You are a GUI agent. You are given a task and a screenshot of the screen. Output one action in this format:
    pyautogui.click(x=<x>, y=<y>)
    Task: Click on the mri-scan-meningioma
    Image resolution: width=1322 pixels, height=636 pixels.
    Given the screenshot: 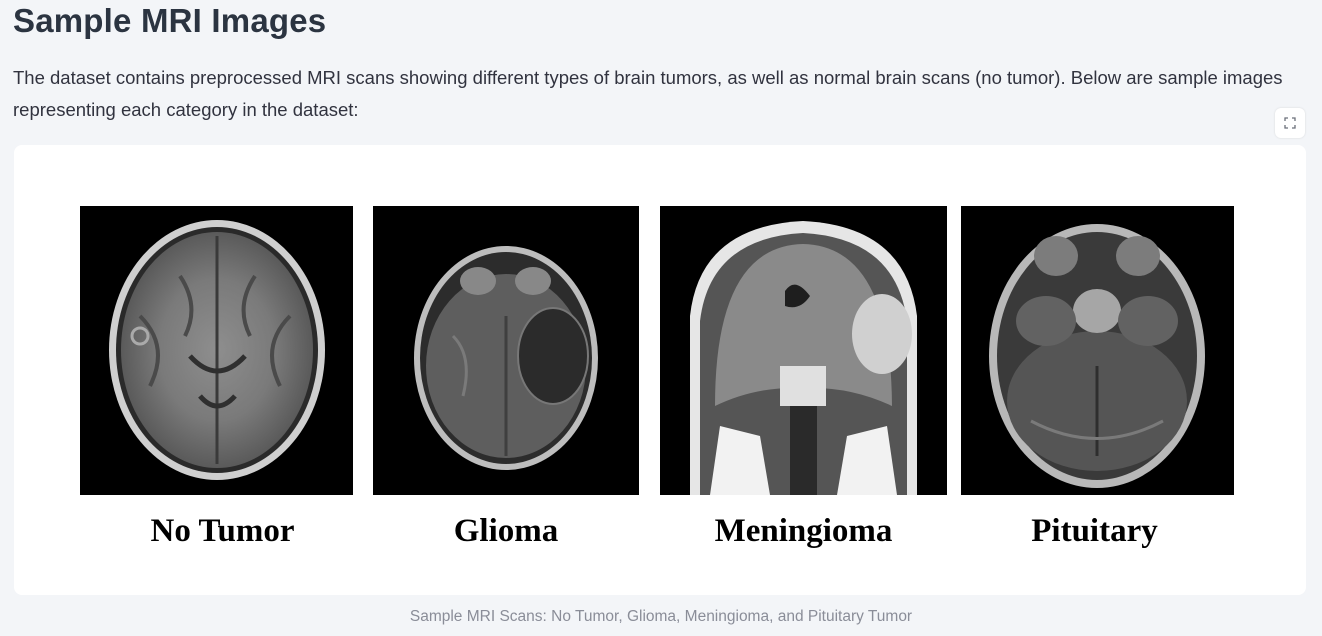 What is the action you would take?
    pyautogui.click(x=803, y=350)
    